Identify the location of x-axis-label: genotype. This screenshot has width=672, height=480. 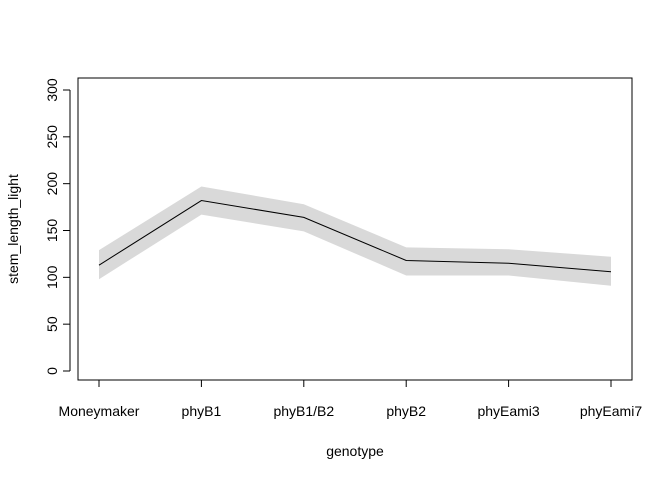
(355, 451).